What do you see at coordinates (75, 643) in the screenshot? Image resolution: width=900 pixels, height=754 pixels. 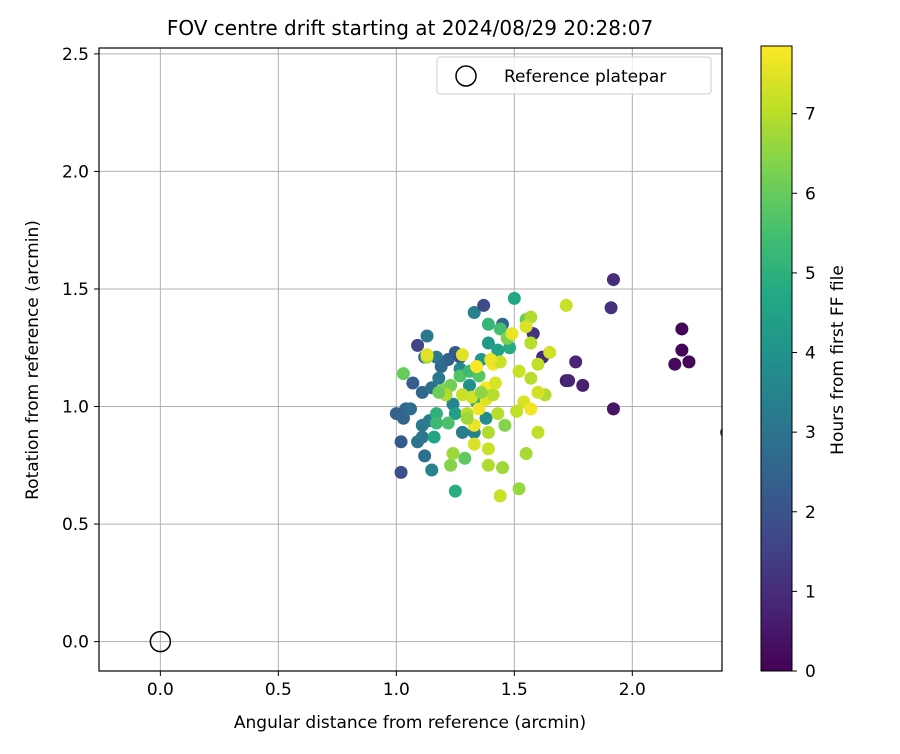 I see `y-tick-label: 0.0` at bounding box center [75, 643].